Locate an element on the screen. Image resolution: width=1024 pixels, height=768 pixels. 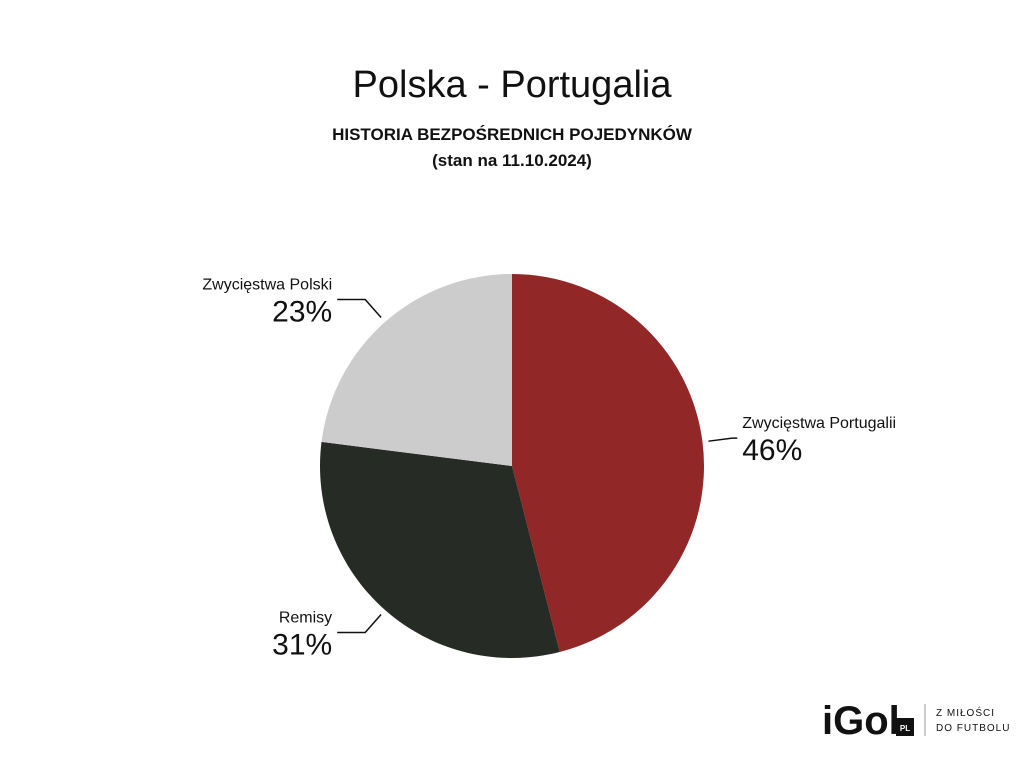
logo-badge-box is located at coordinates (905, 727).